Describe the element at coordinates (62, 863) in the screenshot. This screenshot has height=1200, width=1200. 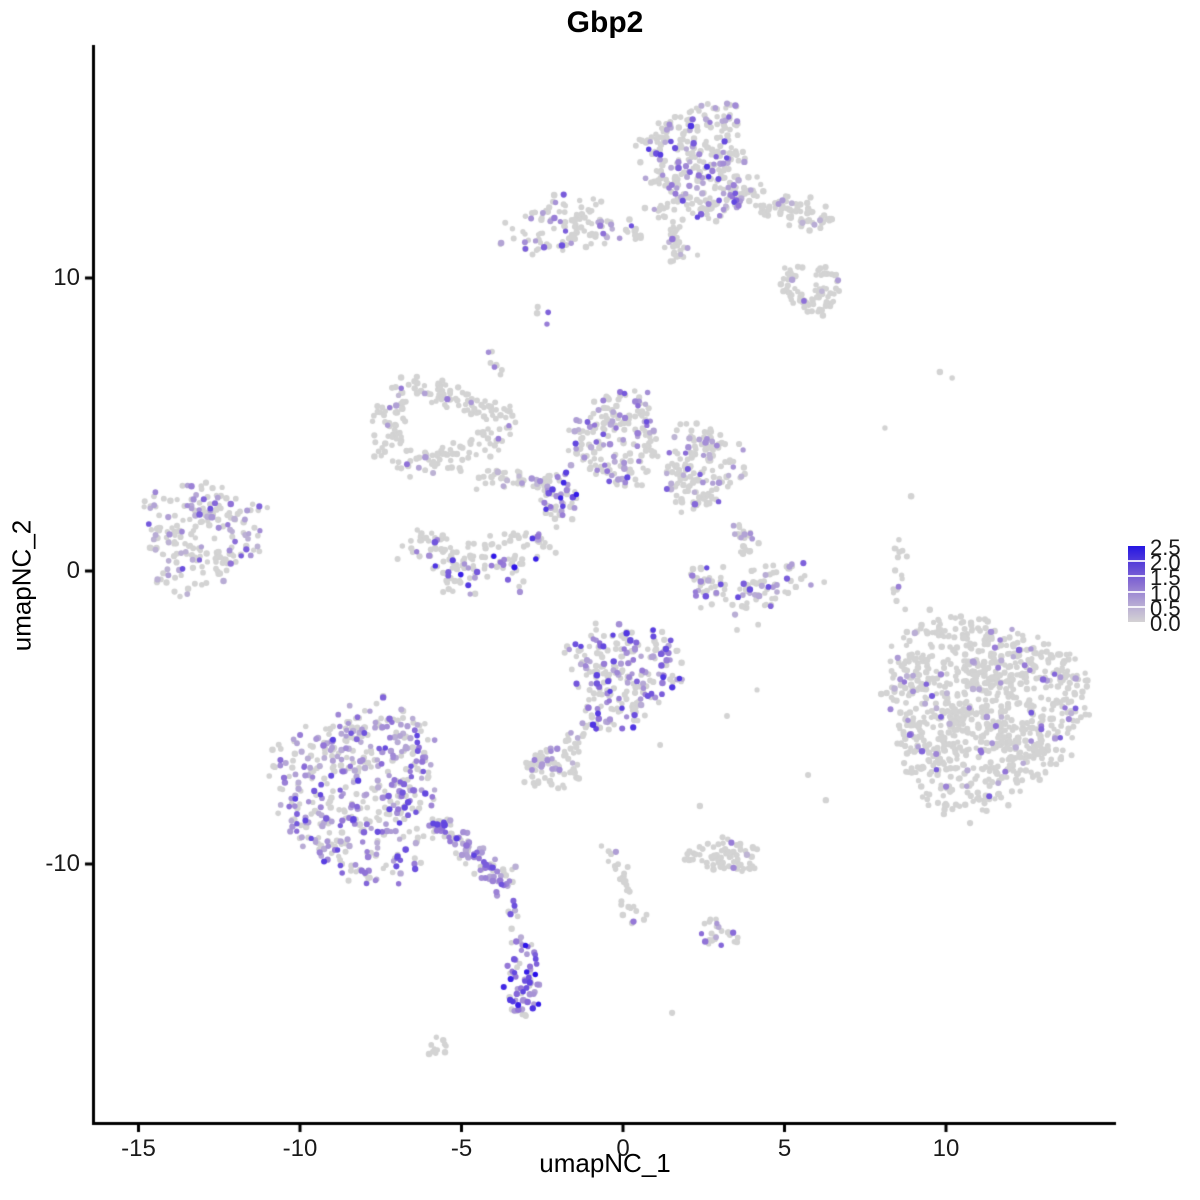
I see `y-tick-label: -10` at that location.